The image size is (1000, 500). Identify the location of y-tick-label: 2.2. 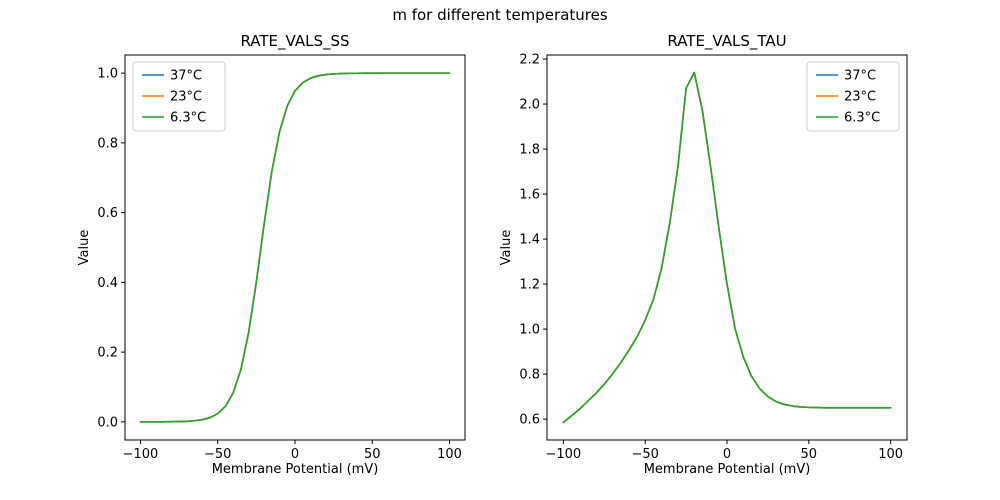
(529, 60).